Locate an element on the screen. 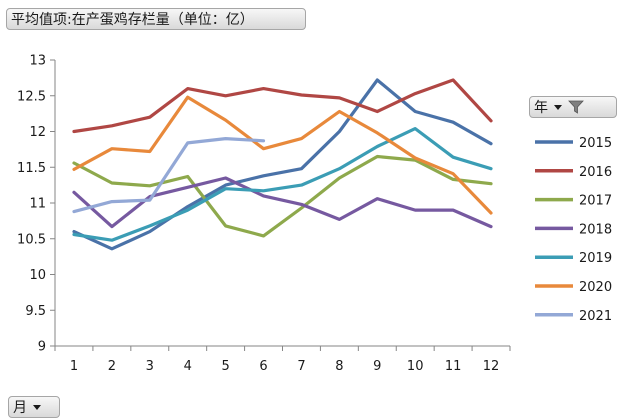  x-tick-label: 2 is located at coordinates (112, 366).